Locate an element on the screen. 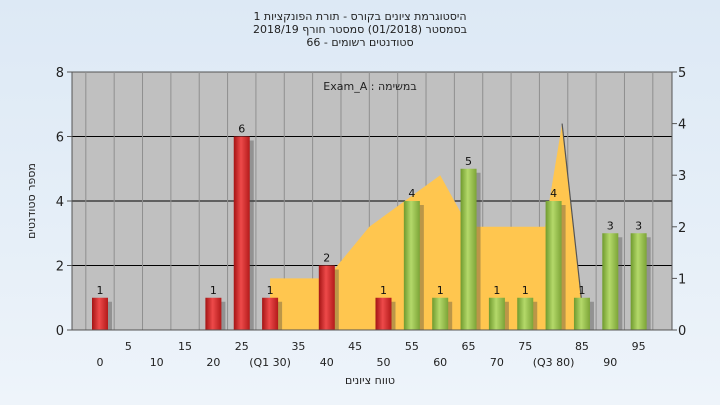  y-tick-label: 8 is located at coordinates (60, 73).